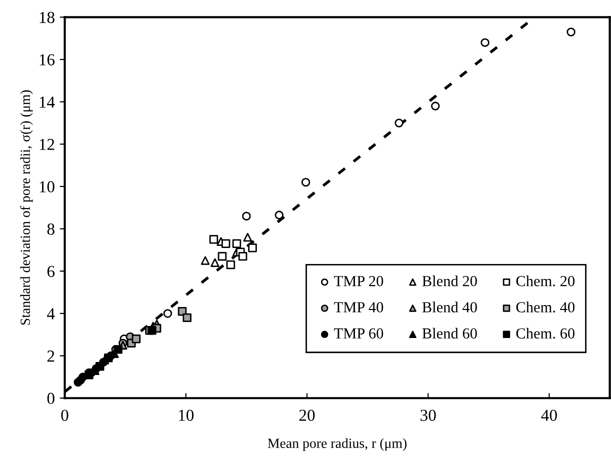 The width and height of the screenshot is (611, 464). I want to click on x-tick-label: 20, so click(307, 415).